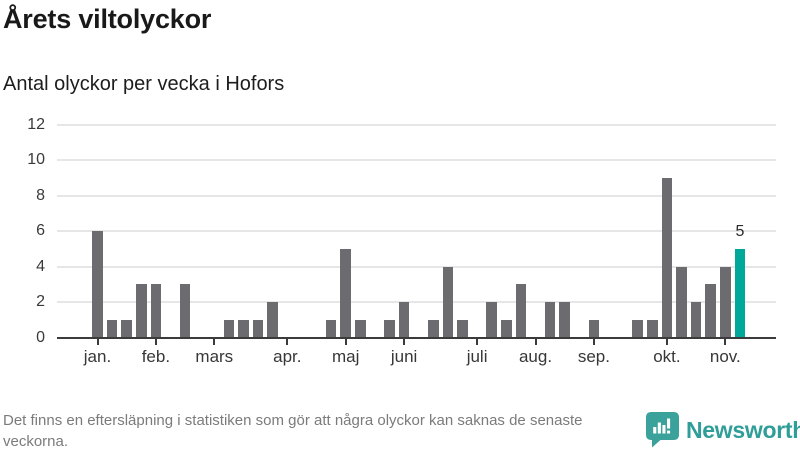 The image size is (800, 450). What do you see at coordinates (144, 84) in the screenshot?
I see `chart-subtitle: Antal olyckor per vecka i Hofors` at bounding box center [144, 84].